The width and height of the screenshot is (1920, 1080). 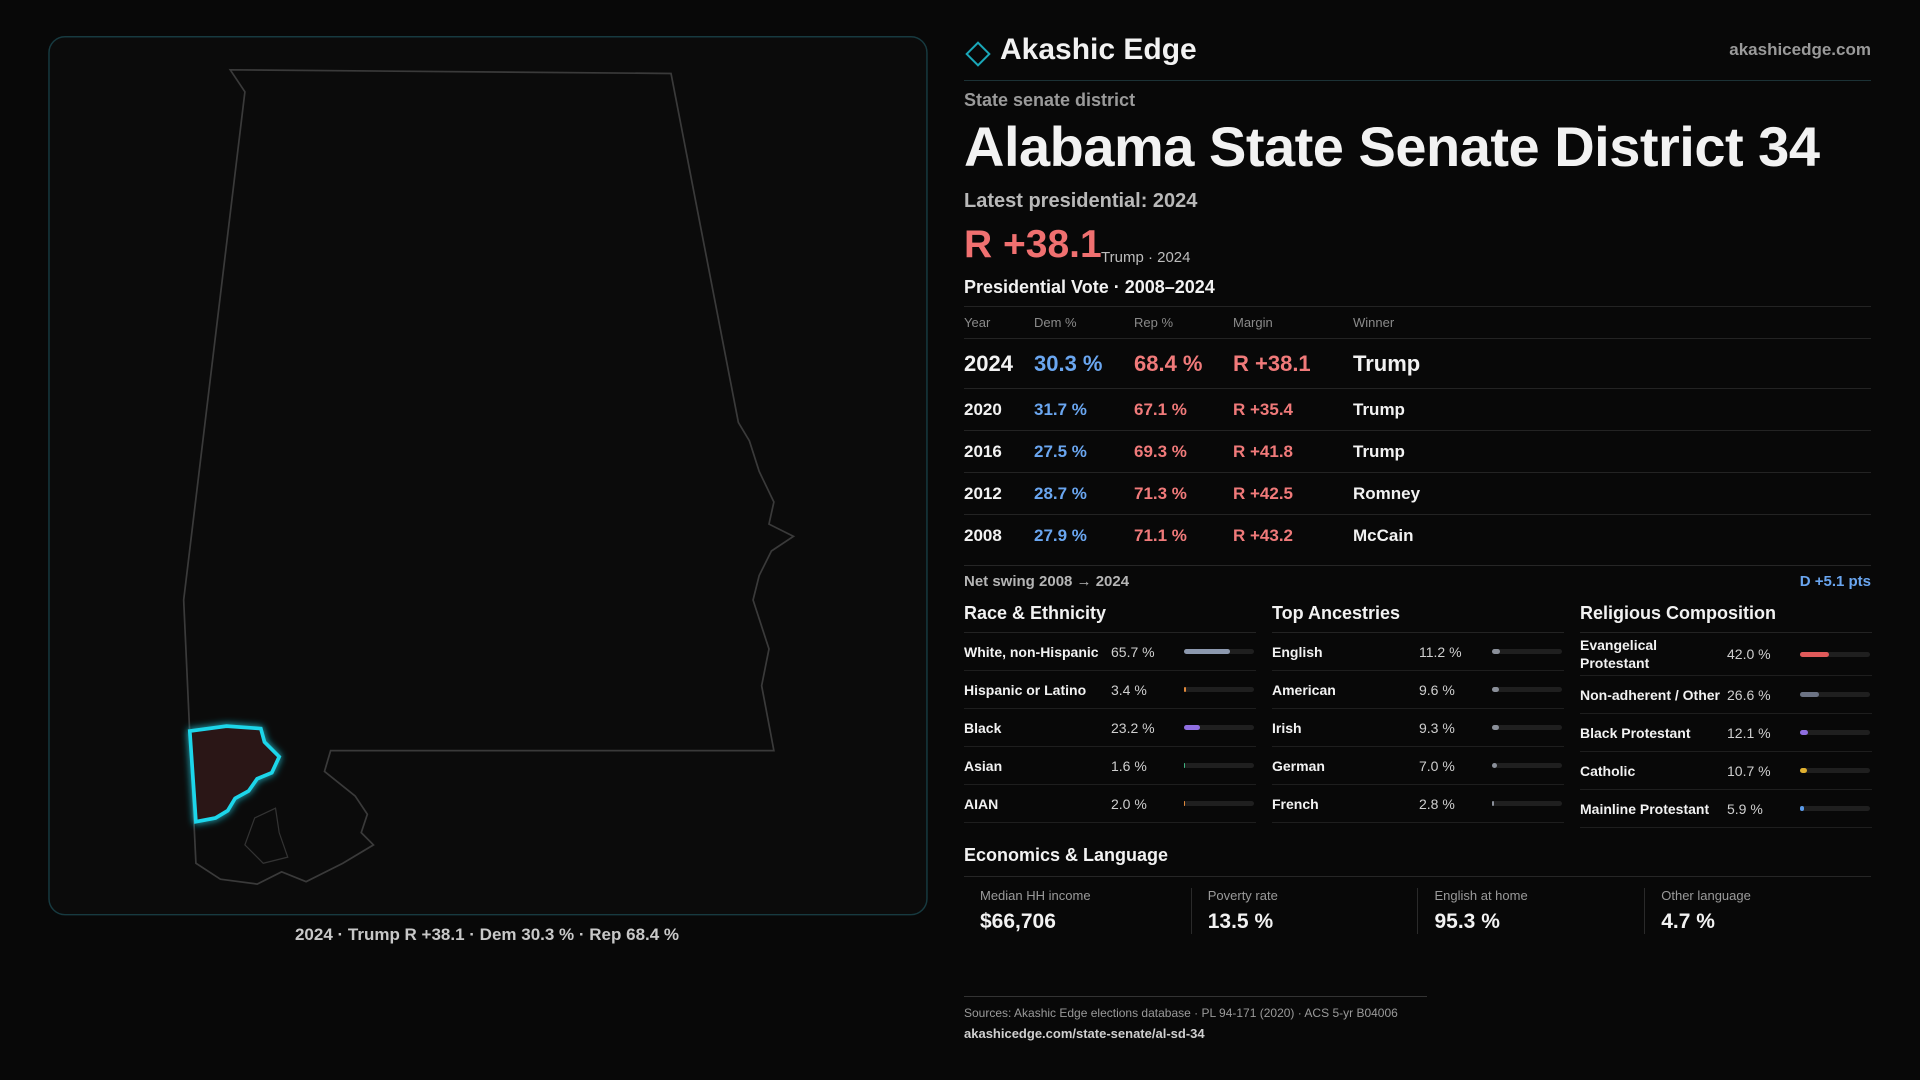 I want to click on stat-label: Hispanic or Latino, so click(x=1025, y=689).